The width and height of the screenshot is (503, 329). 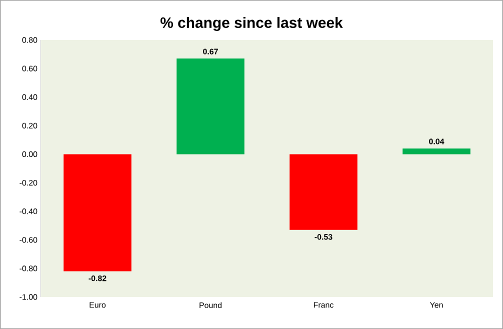 What do you see at coordinates (251, 24) in the screenshot?
I see `chart-title: % change since last week` at bounding box center [251, 24].